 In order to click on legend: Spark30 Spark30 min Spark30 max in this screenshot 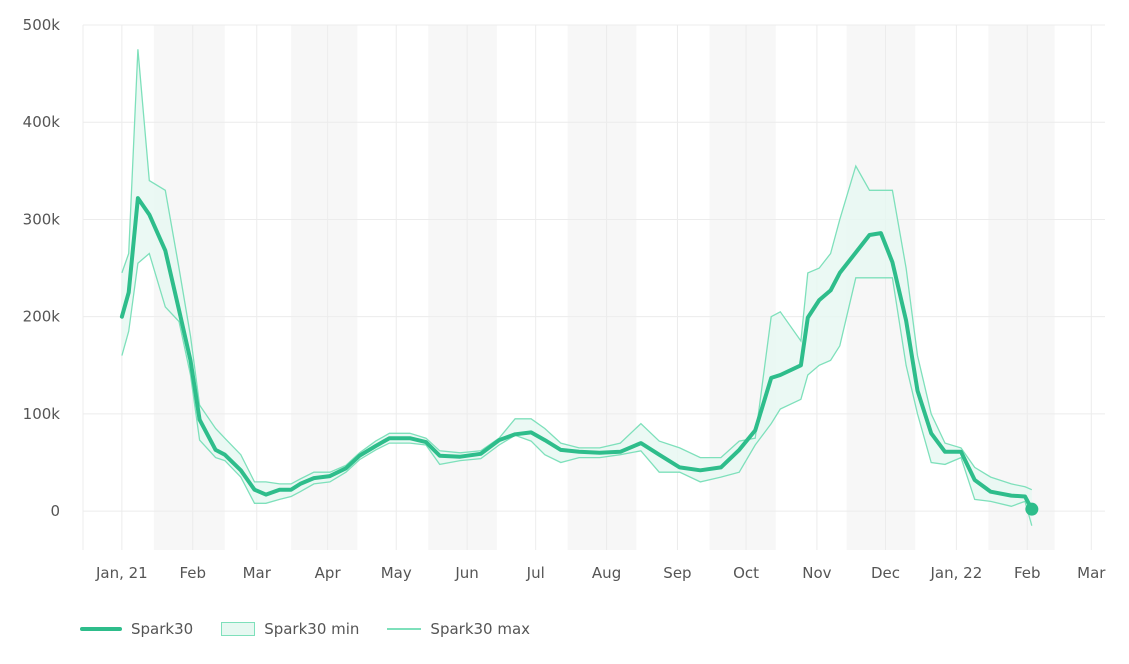, I will do `click(319, 629)`.